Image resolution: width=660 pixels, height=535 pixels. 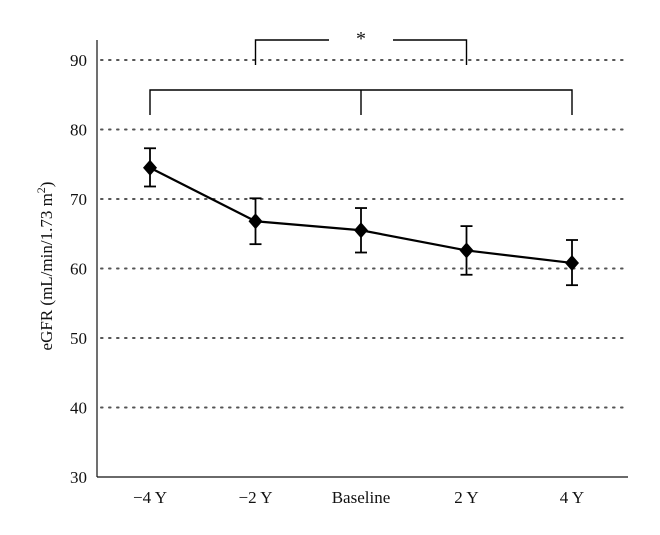 What do you see at coordinates (430, 52) in the screenshot?
I see `upper-bracket-right` at bounding box center [430, 52].